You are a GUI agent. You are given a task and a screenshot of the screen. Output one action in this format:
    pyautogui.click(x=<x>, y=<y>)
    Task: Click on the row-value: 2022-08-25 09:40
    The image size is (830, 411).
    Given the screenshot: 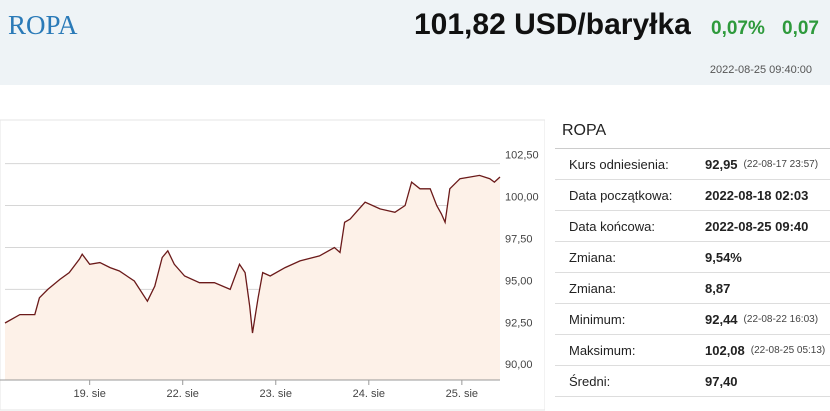 What is the action you would take?
    pyautogui.click(x=757, y=226)
    